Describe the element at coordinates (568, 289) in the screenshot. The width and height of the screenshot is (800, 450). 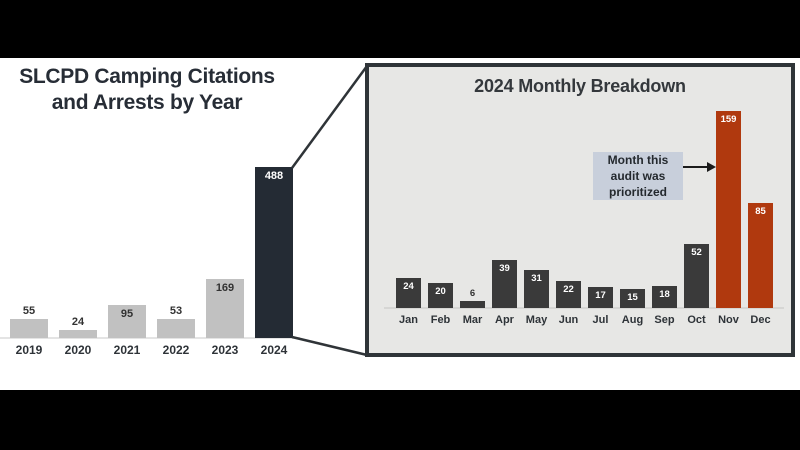
I see `bar-value-label: 22` at that location.